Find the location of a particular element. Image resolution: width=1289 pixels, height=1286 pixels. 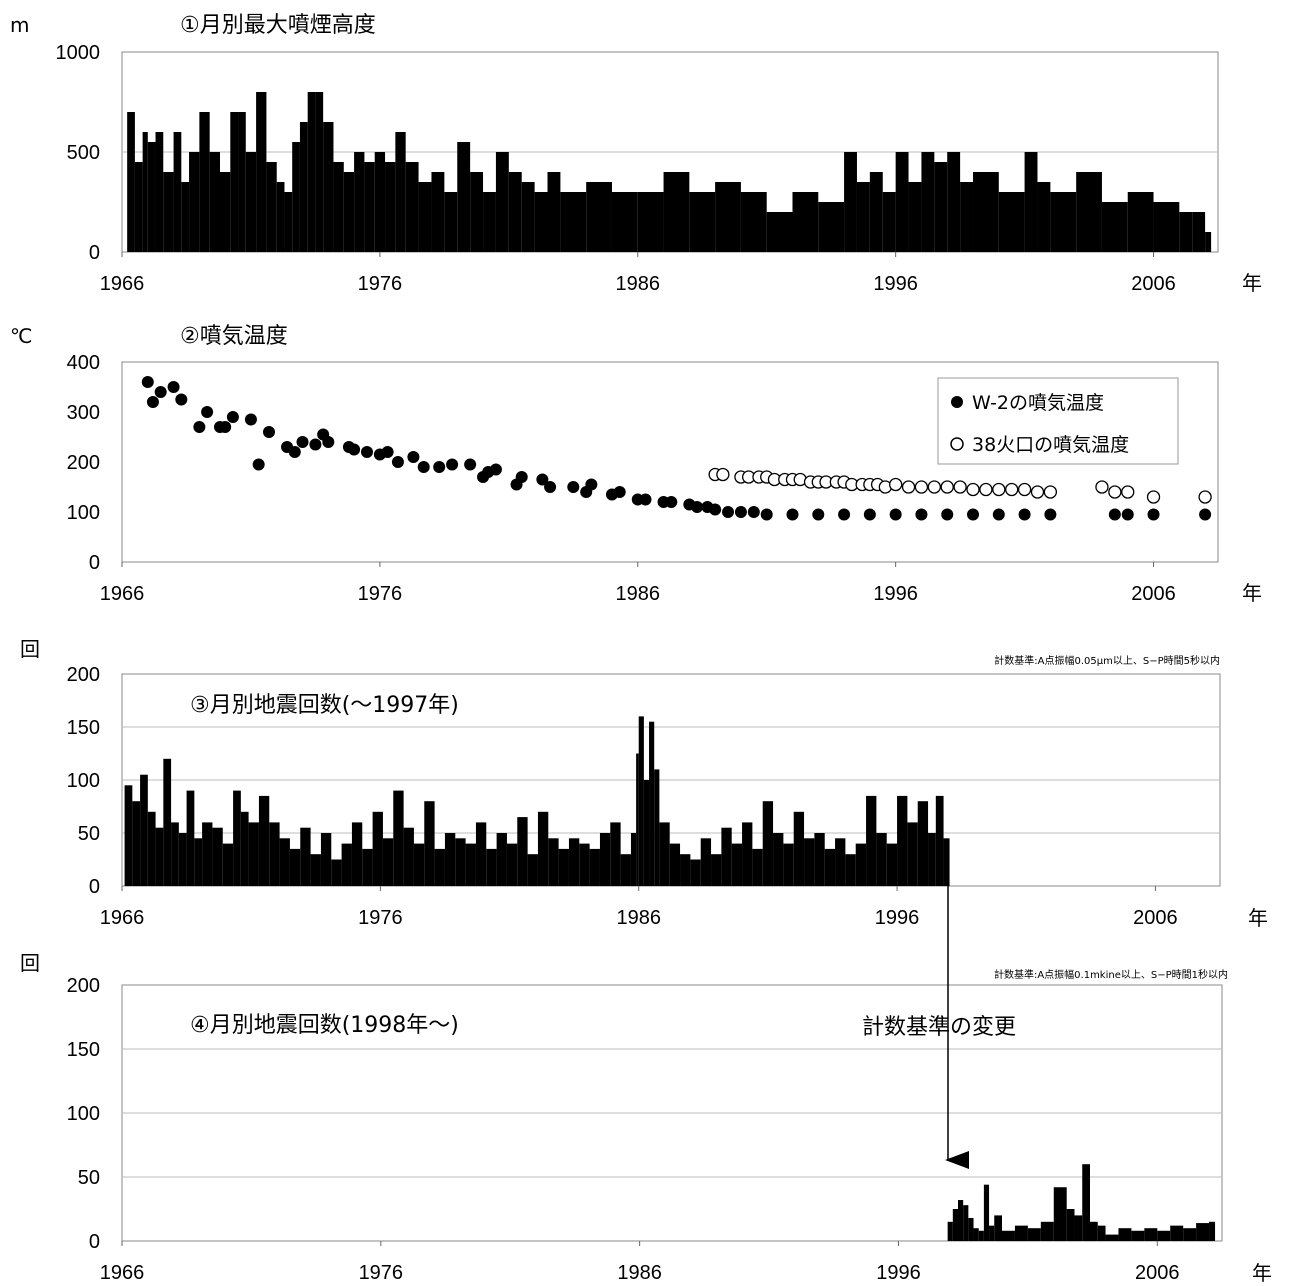

legend-label-38: 38火口の噴気温度 is located at coordinates (1050, 445).